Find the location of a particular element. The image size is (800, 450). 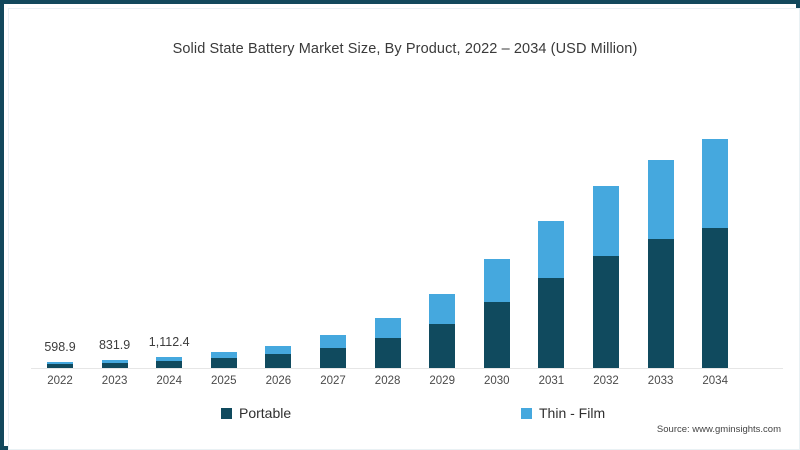

x-axis-tick-2022: 2022 is located at coordinates (60, 381).